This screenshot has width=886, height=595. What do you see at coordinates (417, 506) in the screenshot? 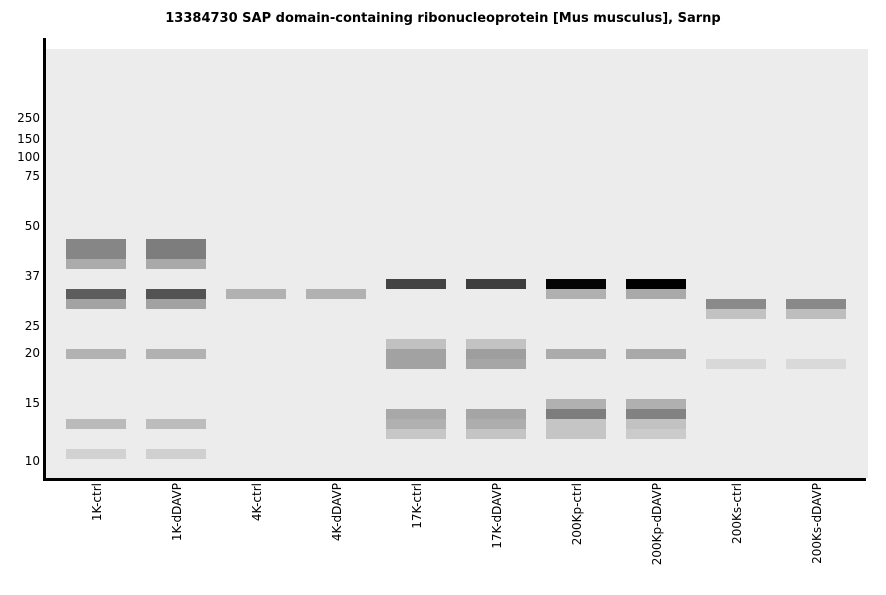
I see `lane-label-17K-ctrl: 17K-ctrl` at bounding box center [417, 506].